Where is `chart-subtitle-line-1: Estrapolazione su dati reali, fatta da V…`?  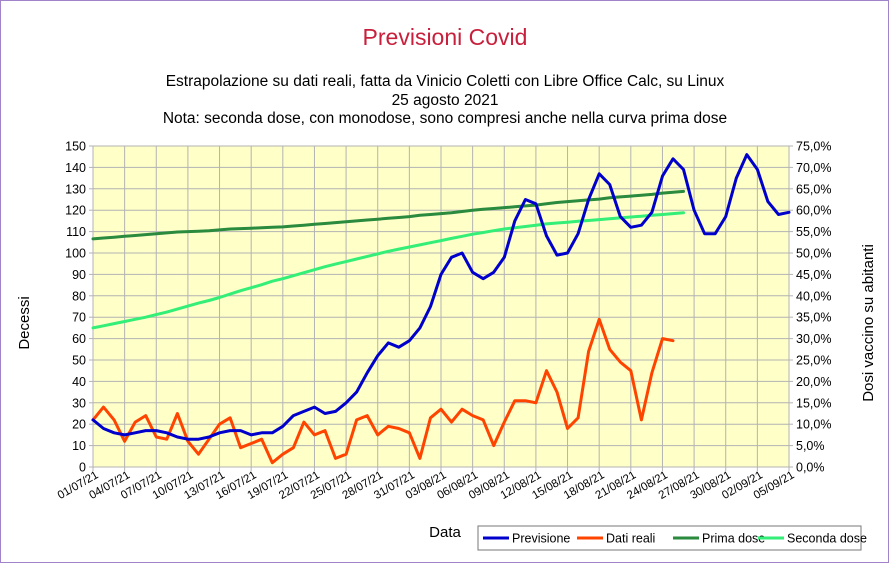
chart-subtitle-line-1: Estrapolazione su dati reali, fatta da V… is located at coordinates (445, 81).